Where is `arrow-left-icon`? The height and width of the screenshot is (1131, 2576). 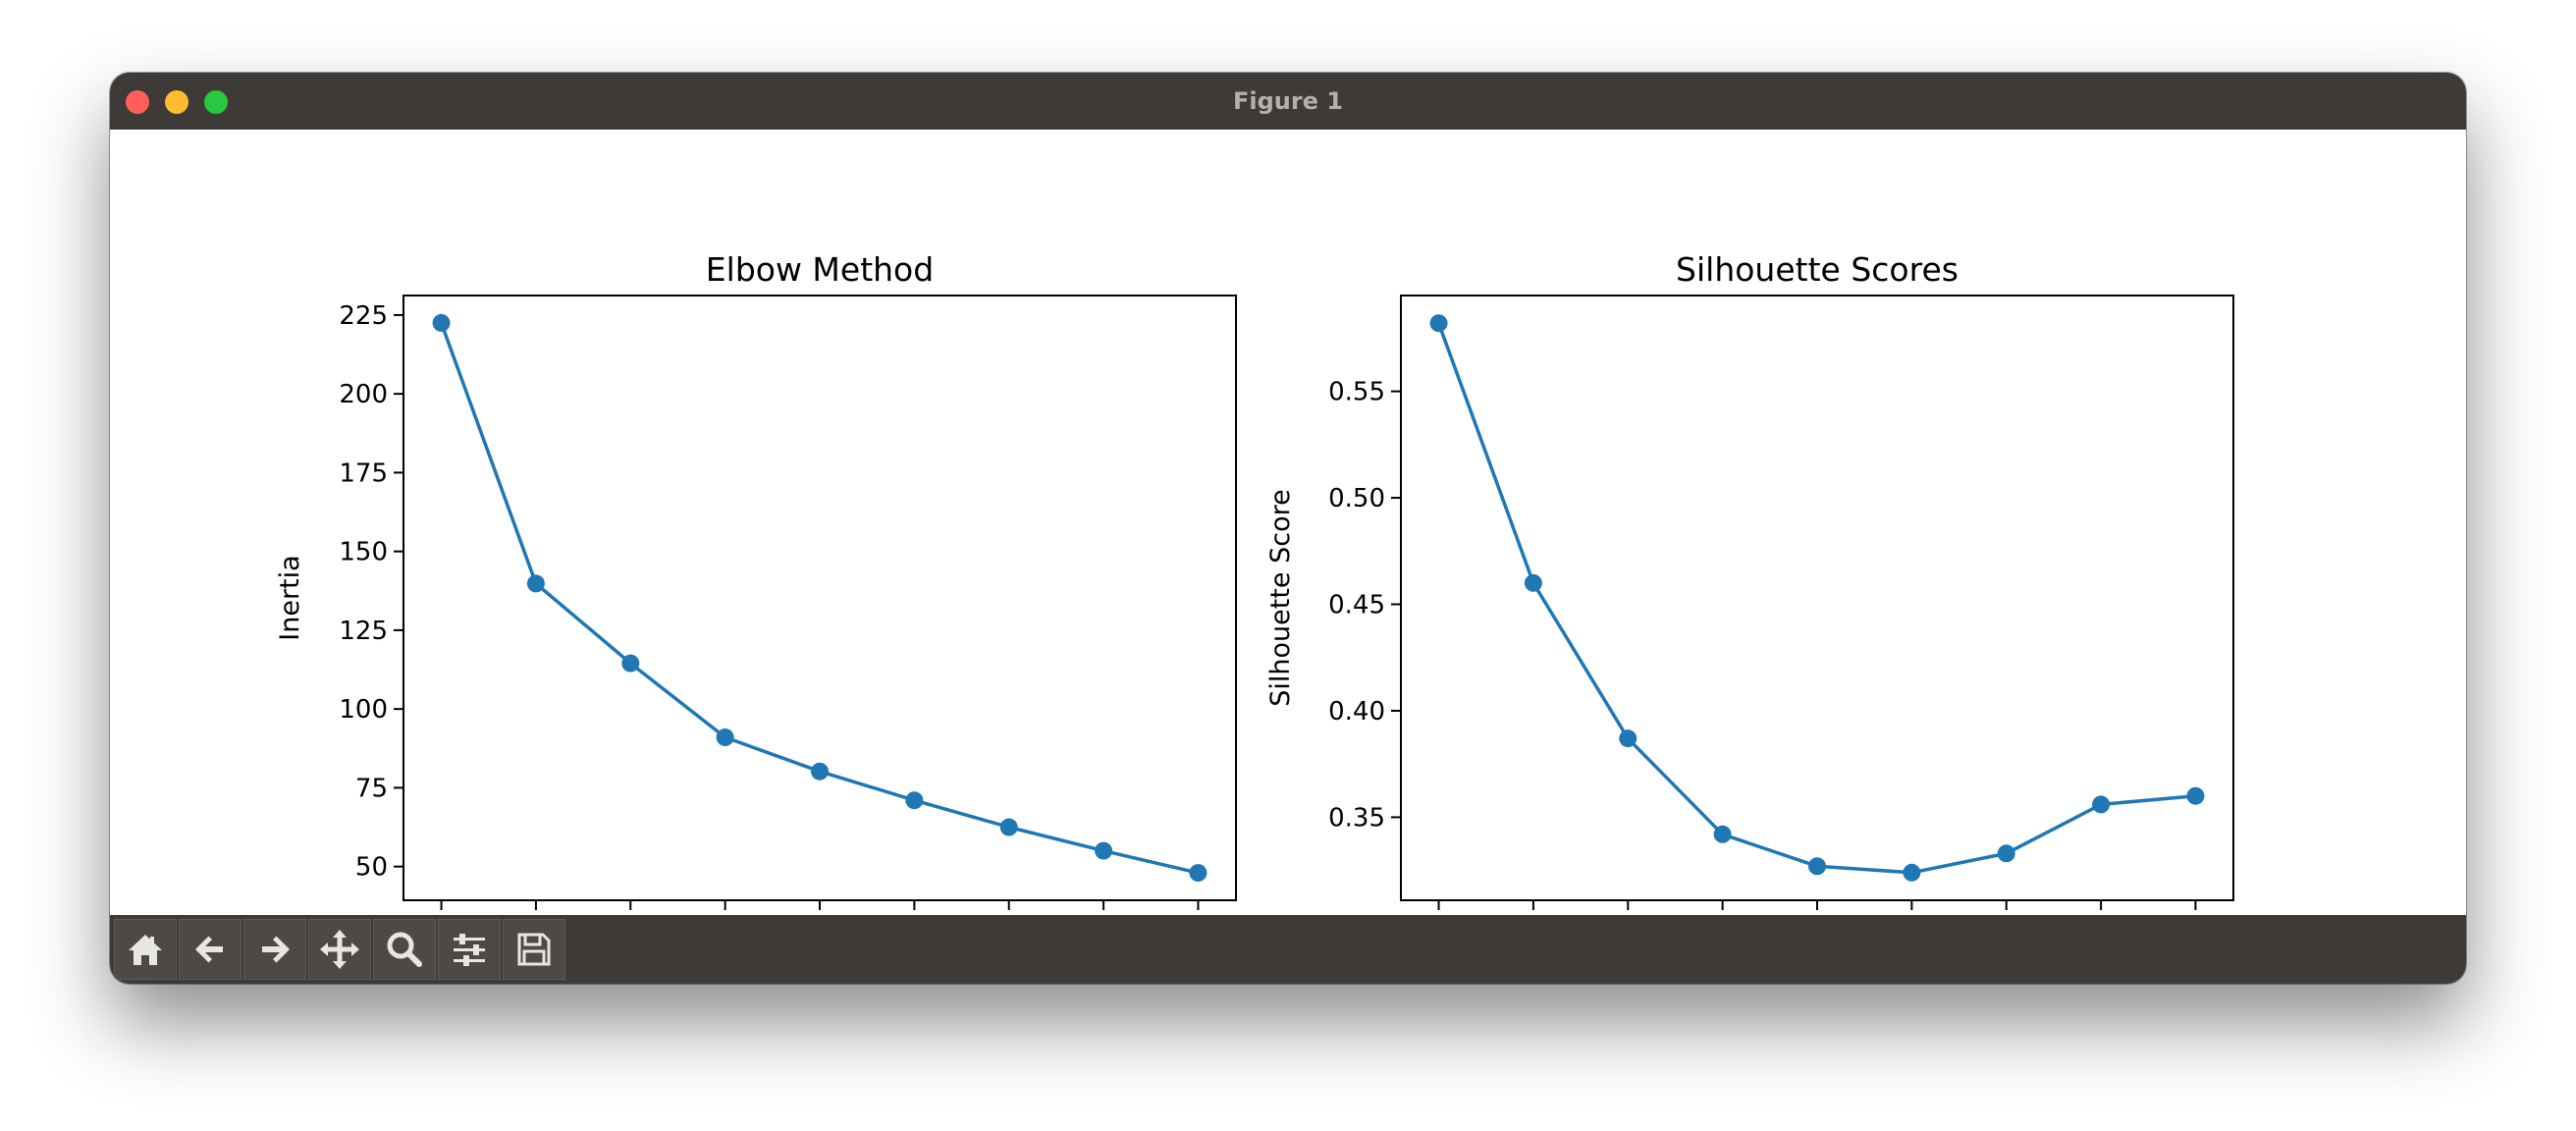
arrow-left-icon is located at coordinates (209, 950).